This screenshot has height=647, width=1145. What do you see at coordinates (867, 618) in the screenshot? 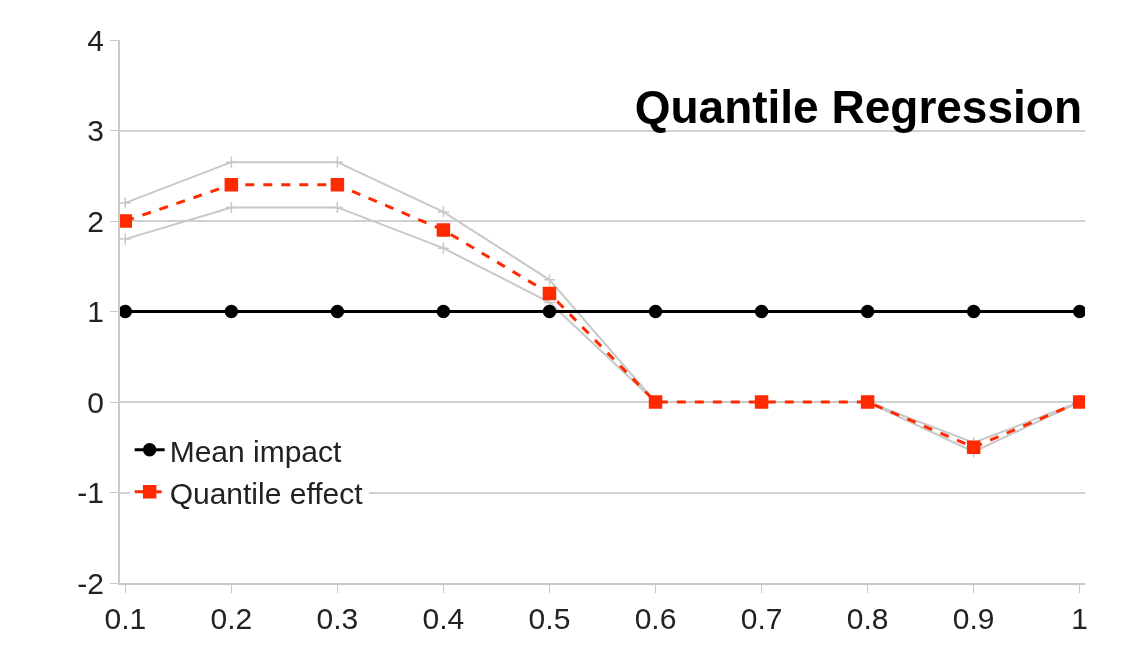
I see `x-tick-label: 0.8` at bounding box center [867, 618].